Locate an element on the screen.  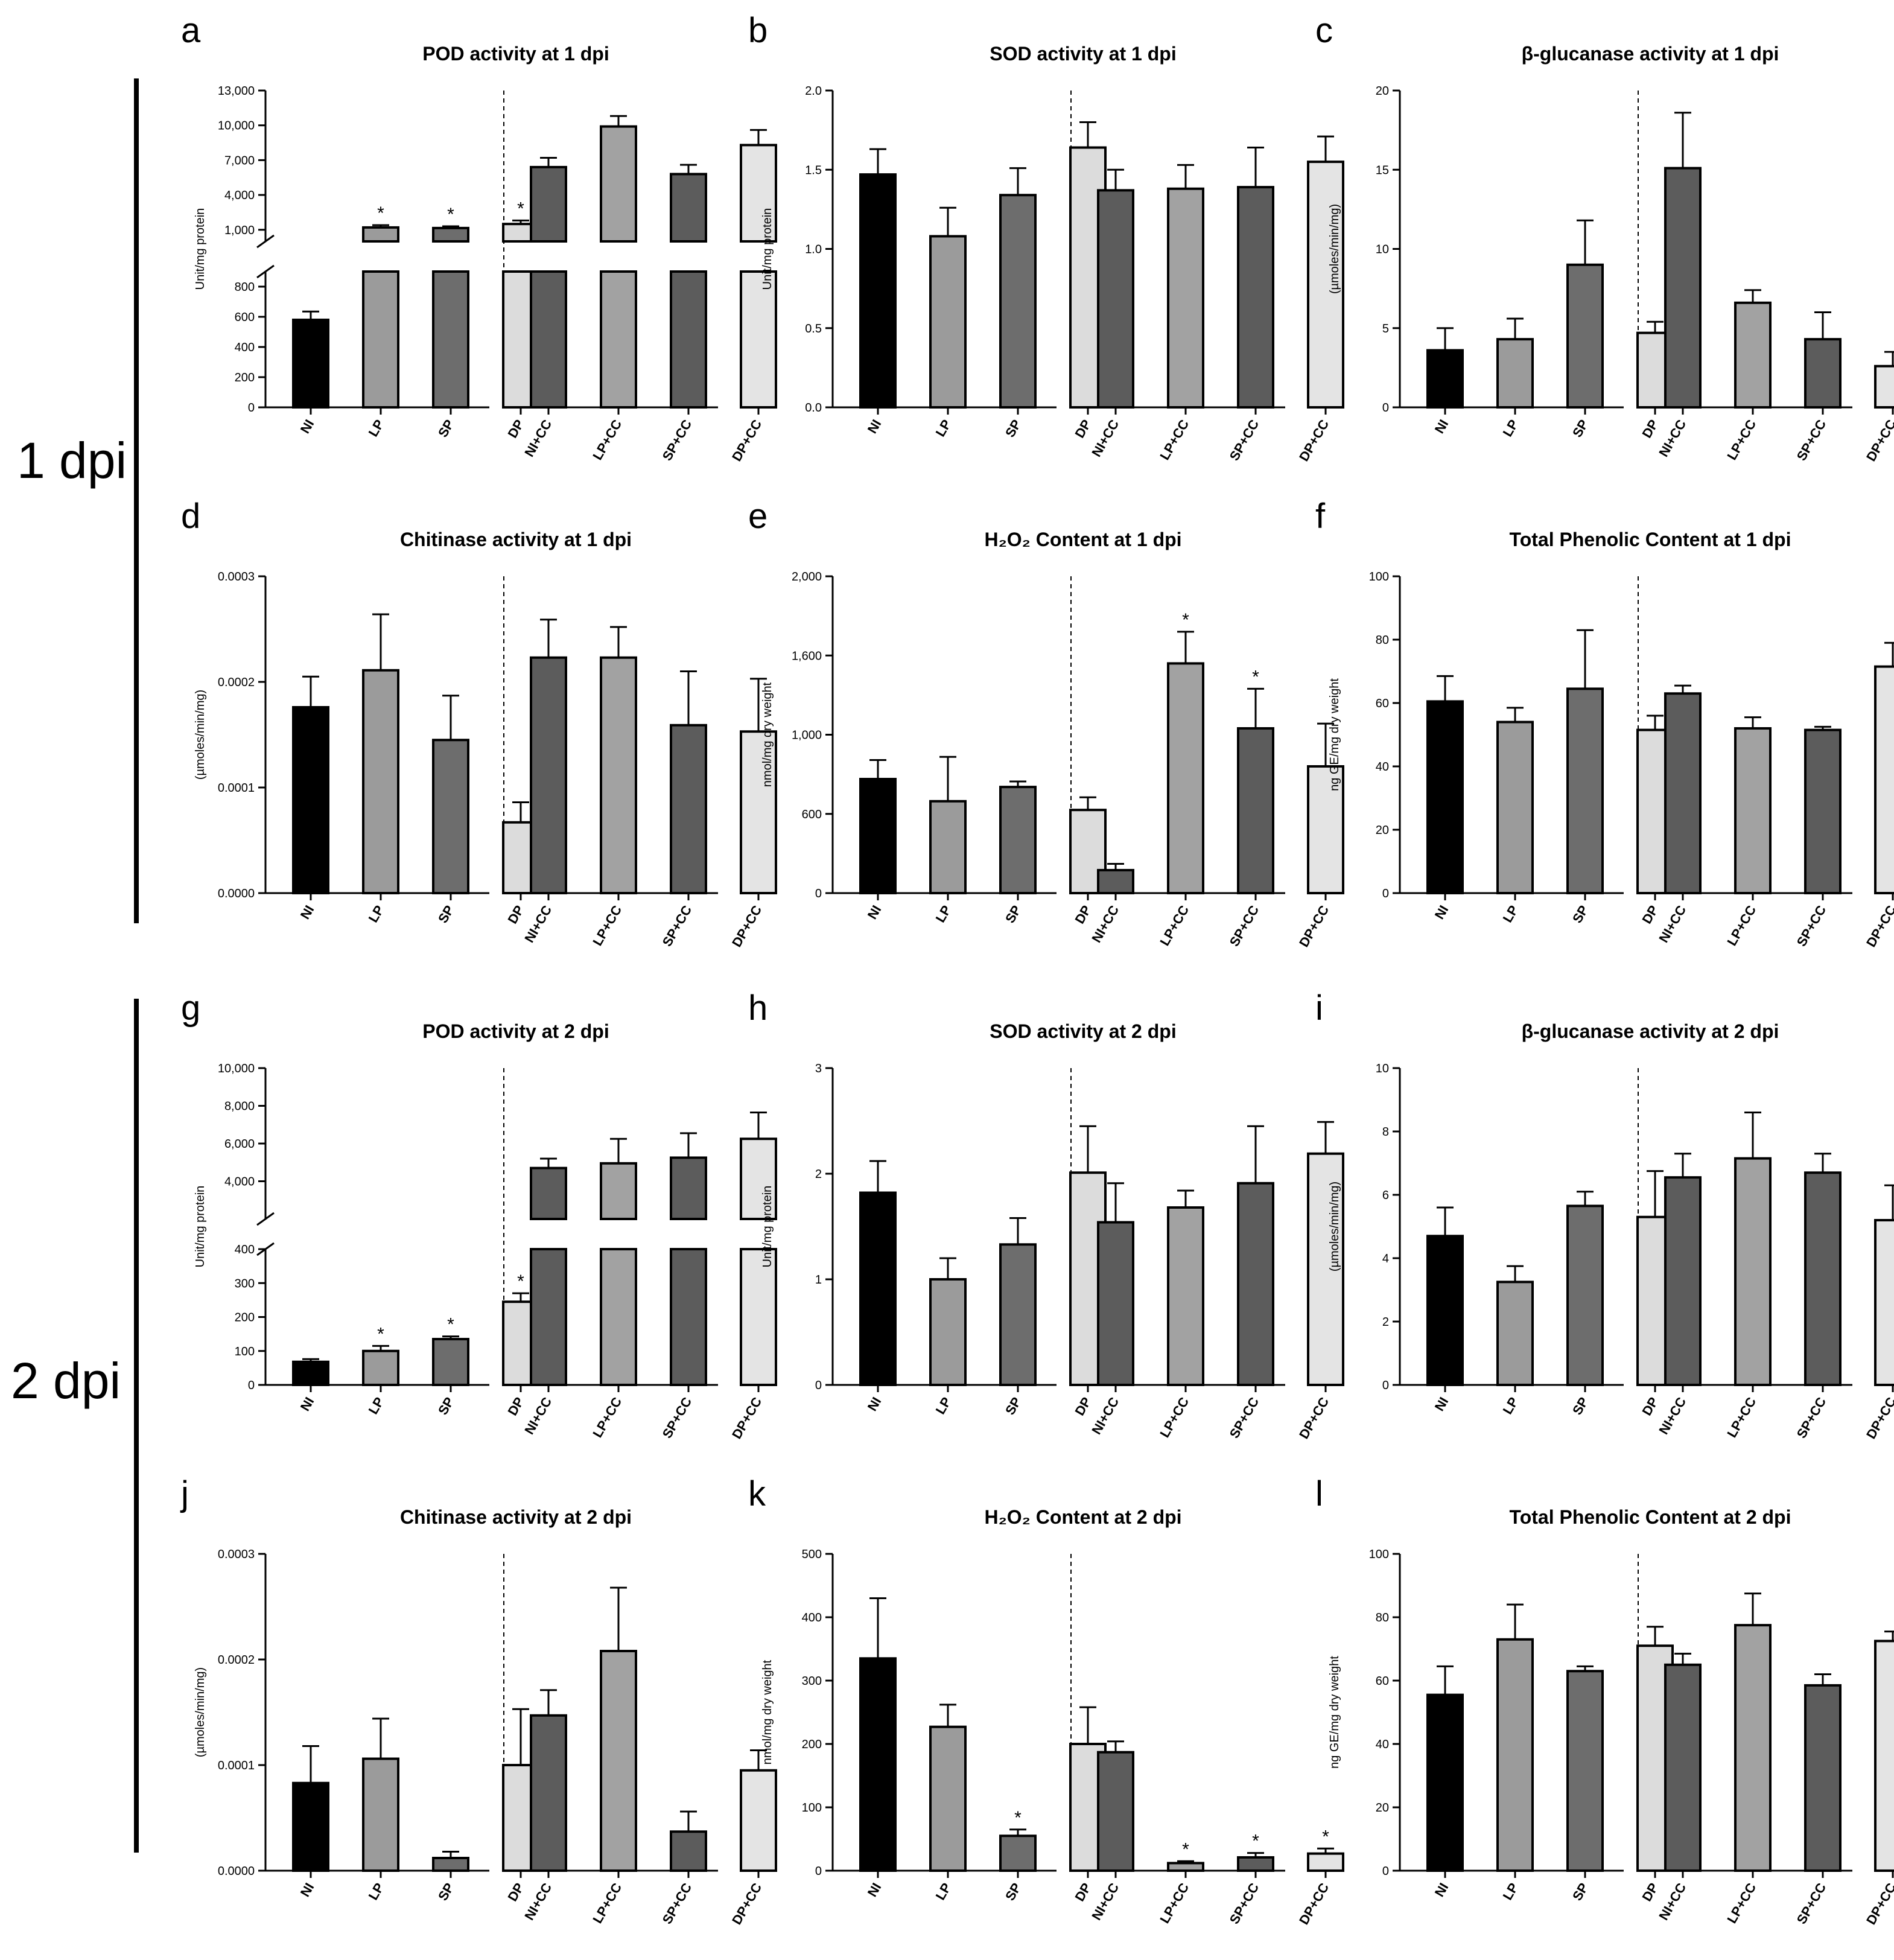
chart-title: β-glucanase activity at 2 dpi is located at coordinates (1650, 1031).